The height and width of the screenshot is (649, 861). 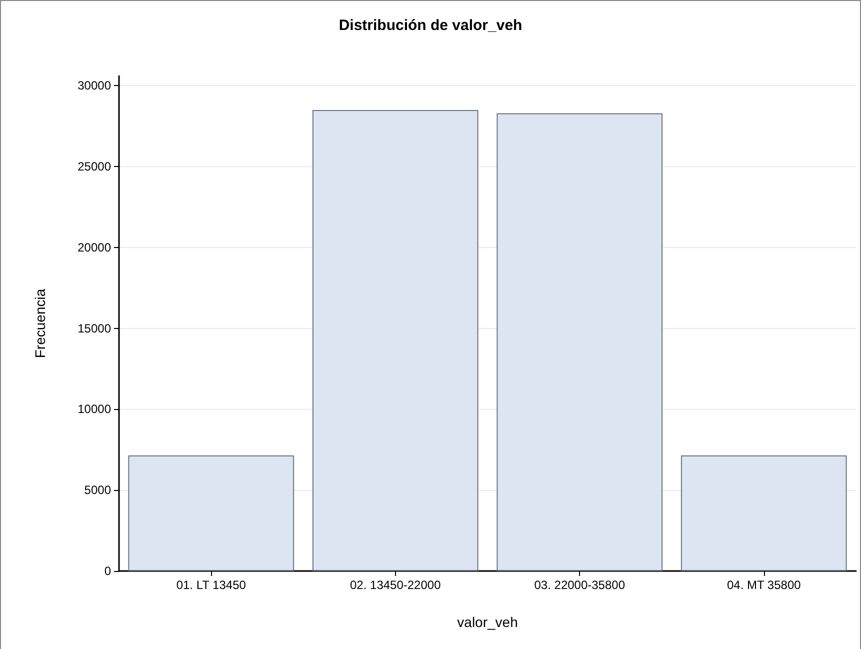 I want to click on y-tick-label: 25000, so click(x=95, y=167).